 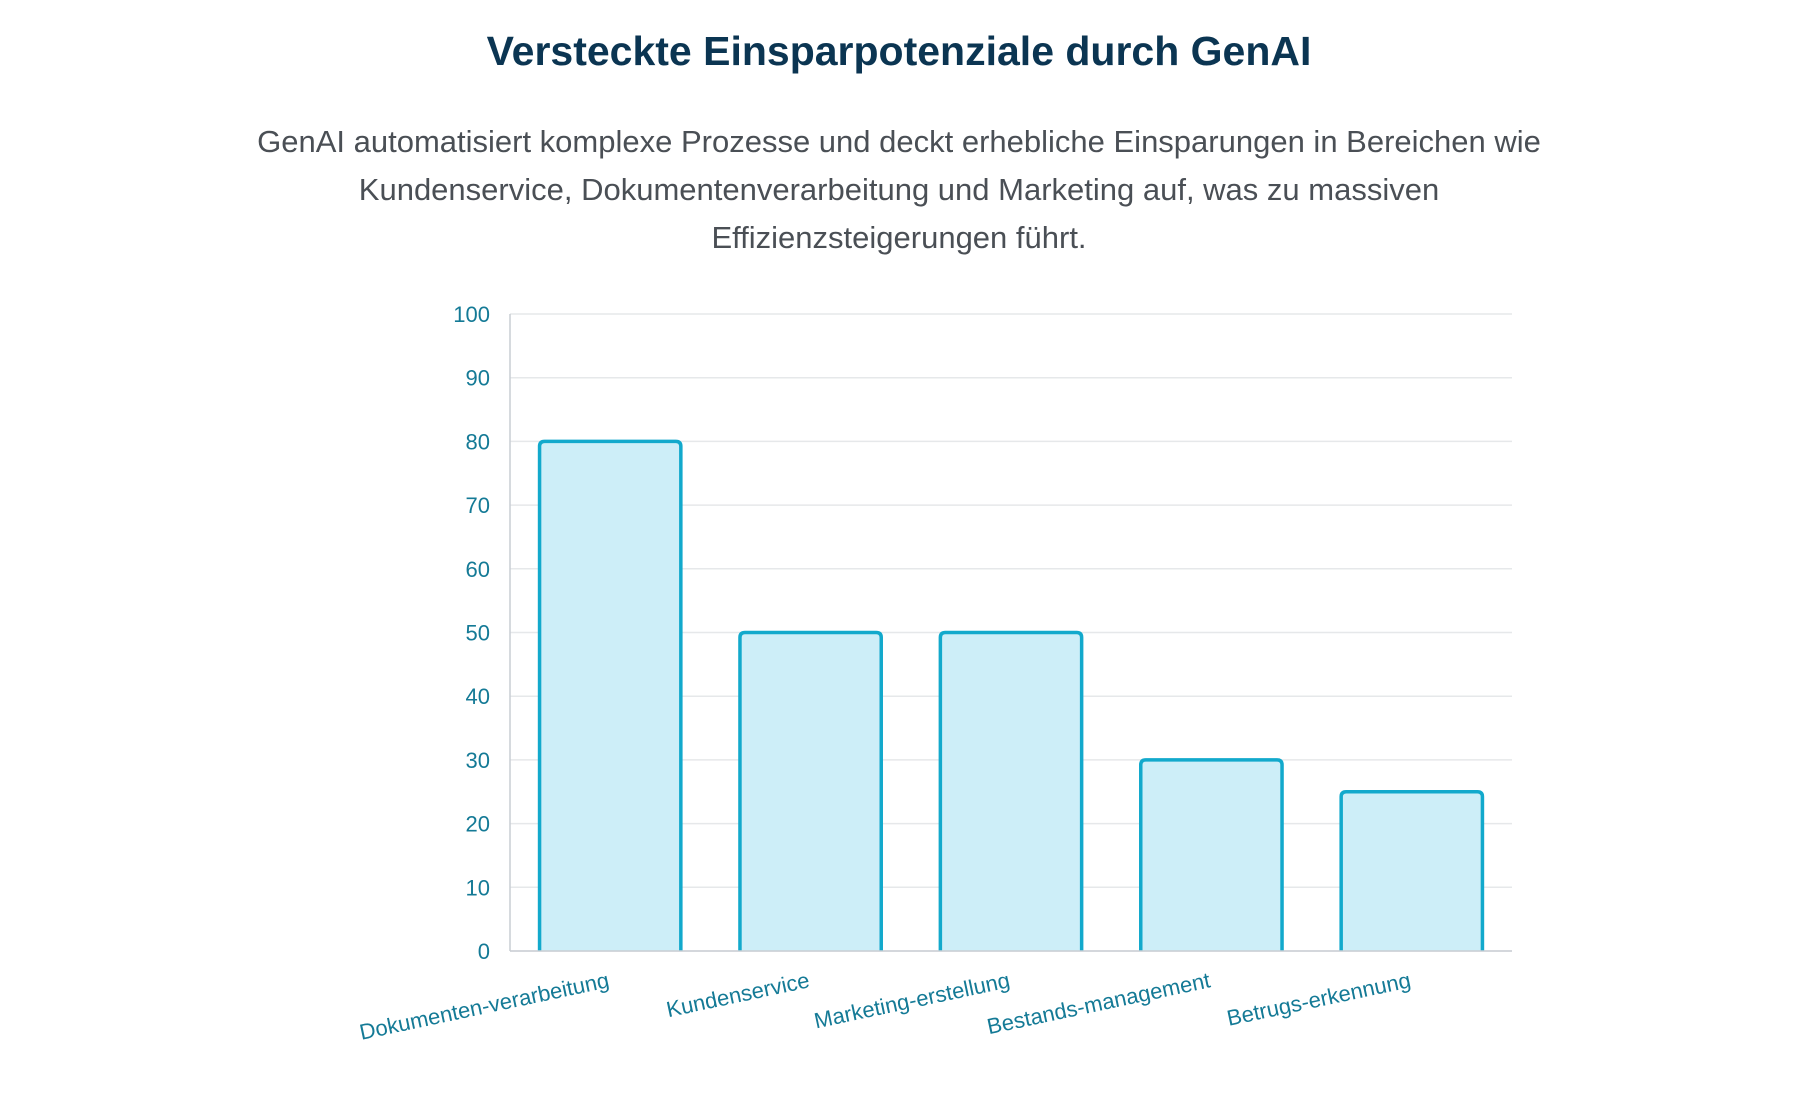 I want to click on y-tick-label: 20, so click(x=478, y=824).